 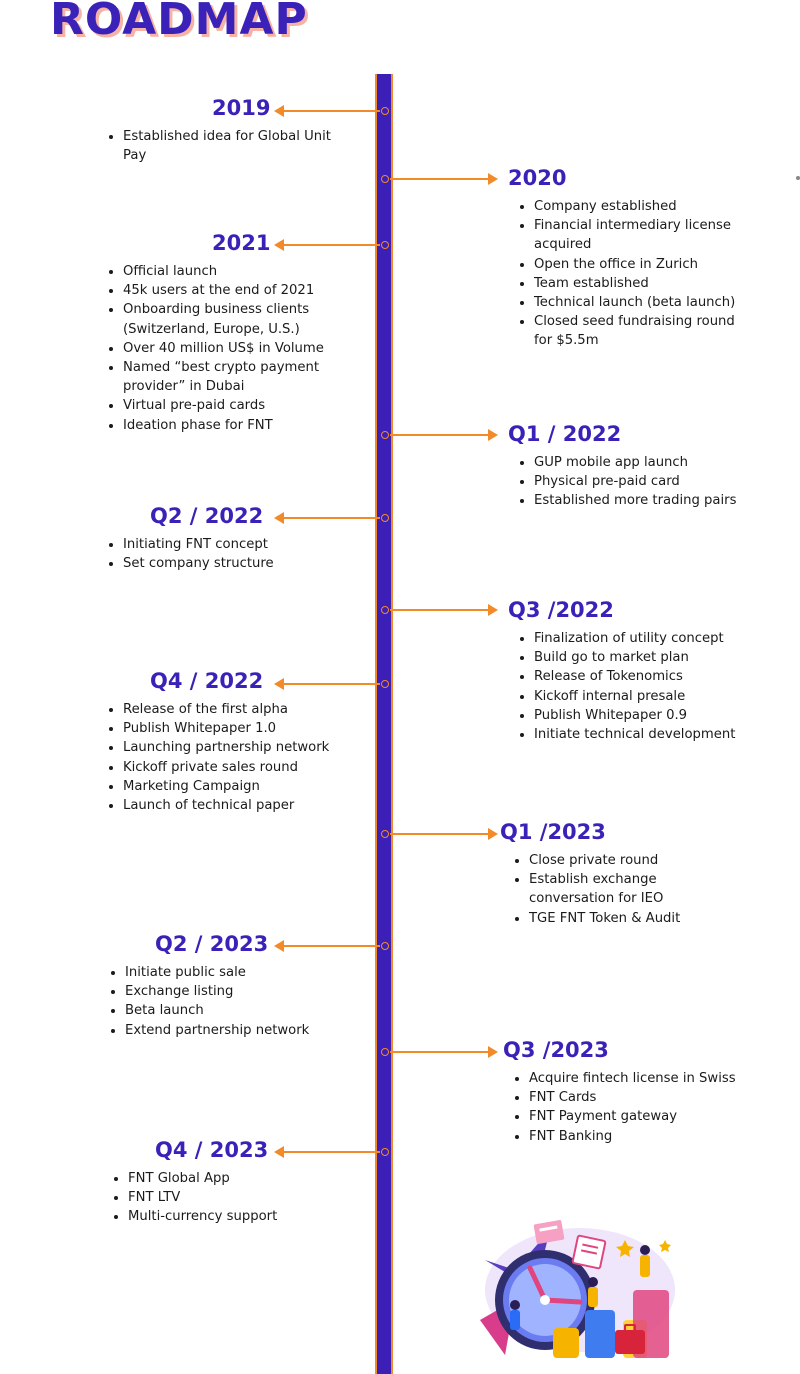 What do you see at coordinates (179, 22) in the screenshot?
I see `page-title: ROADMAP` at bounding box center [179, 22].